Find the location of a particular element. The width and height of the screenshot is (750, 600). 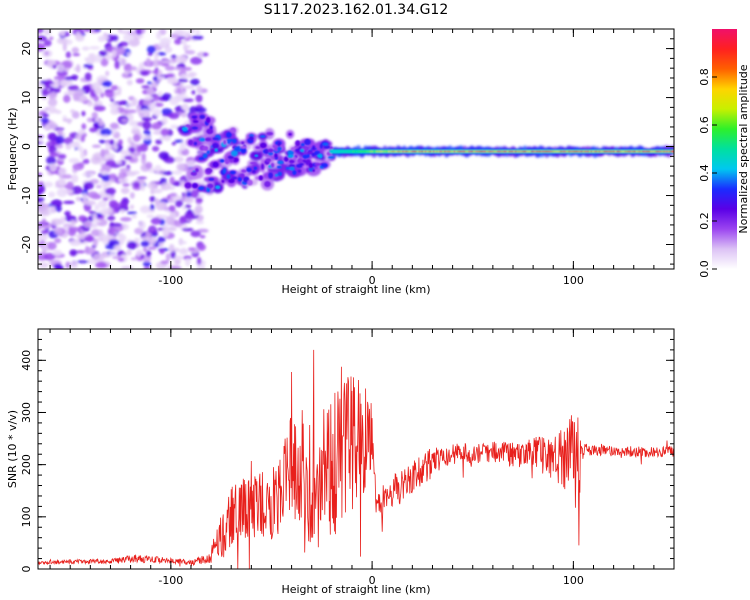

snr-y-tick-label: 400 is located at coordinates (26, 360).